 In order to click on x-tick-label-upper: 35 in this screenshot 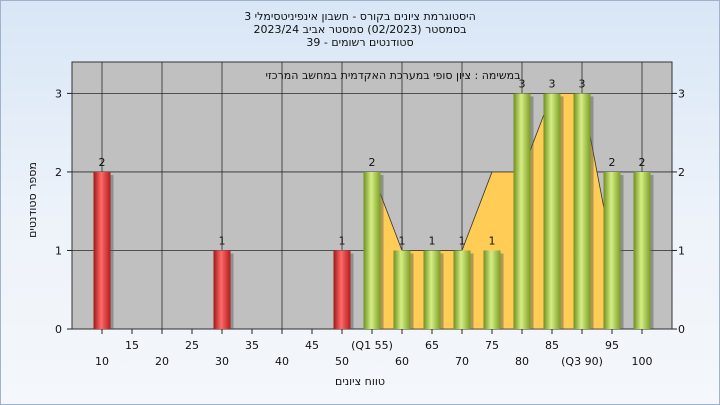, I will do `click(252, 345)`.